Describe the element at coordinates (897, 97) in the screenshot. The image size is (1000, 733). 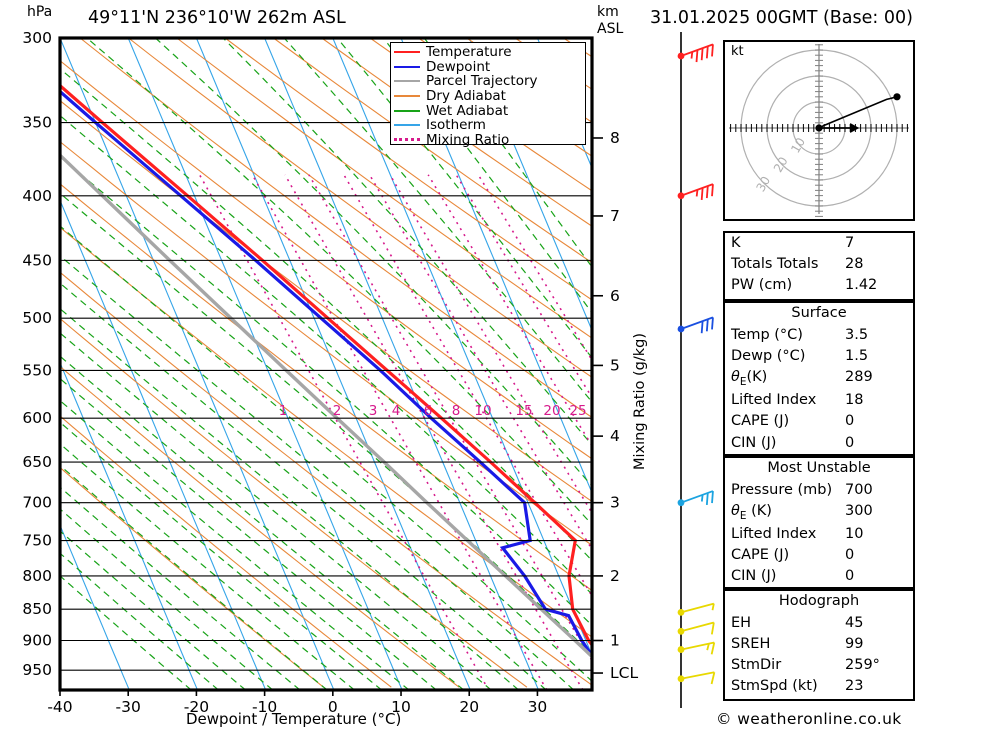
I see `hodograph-point` at that location.